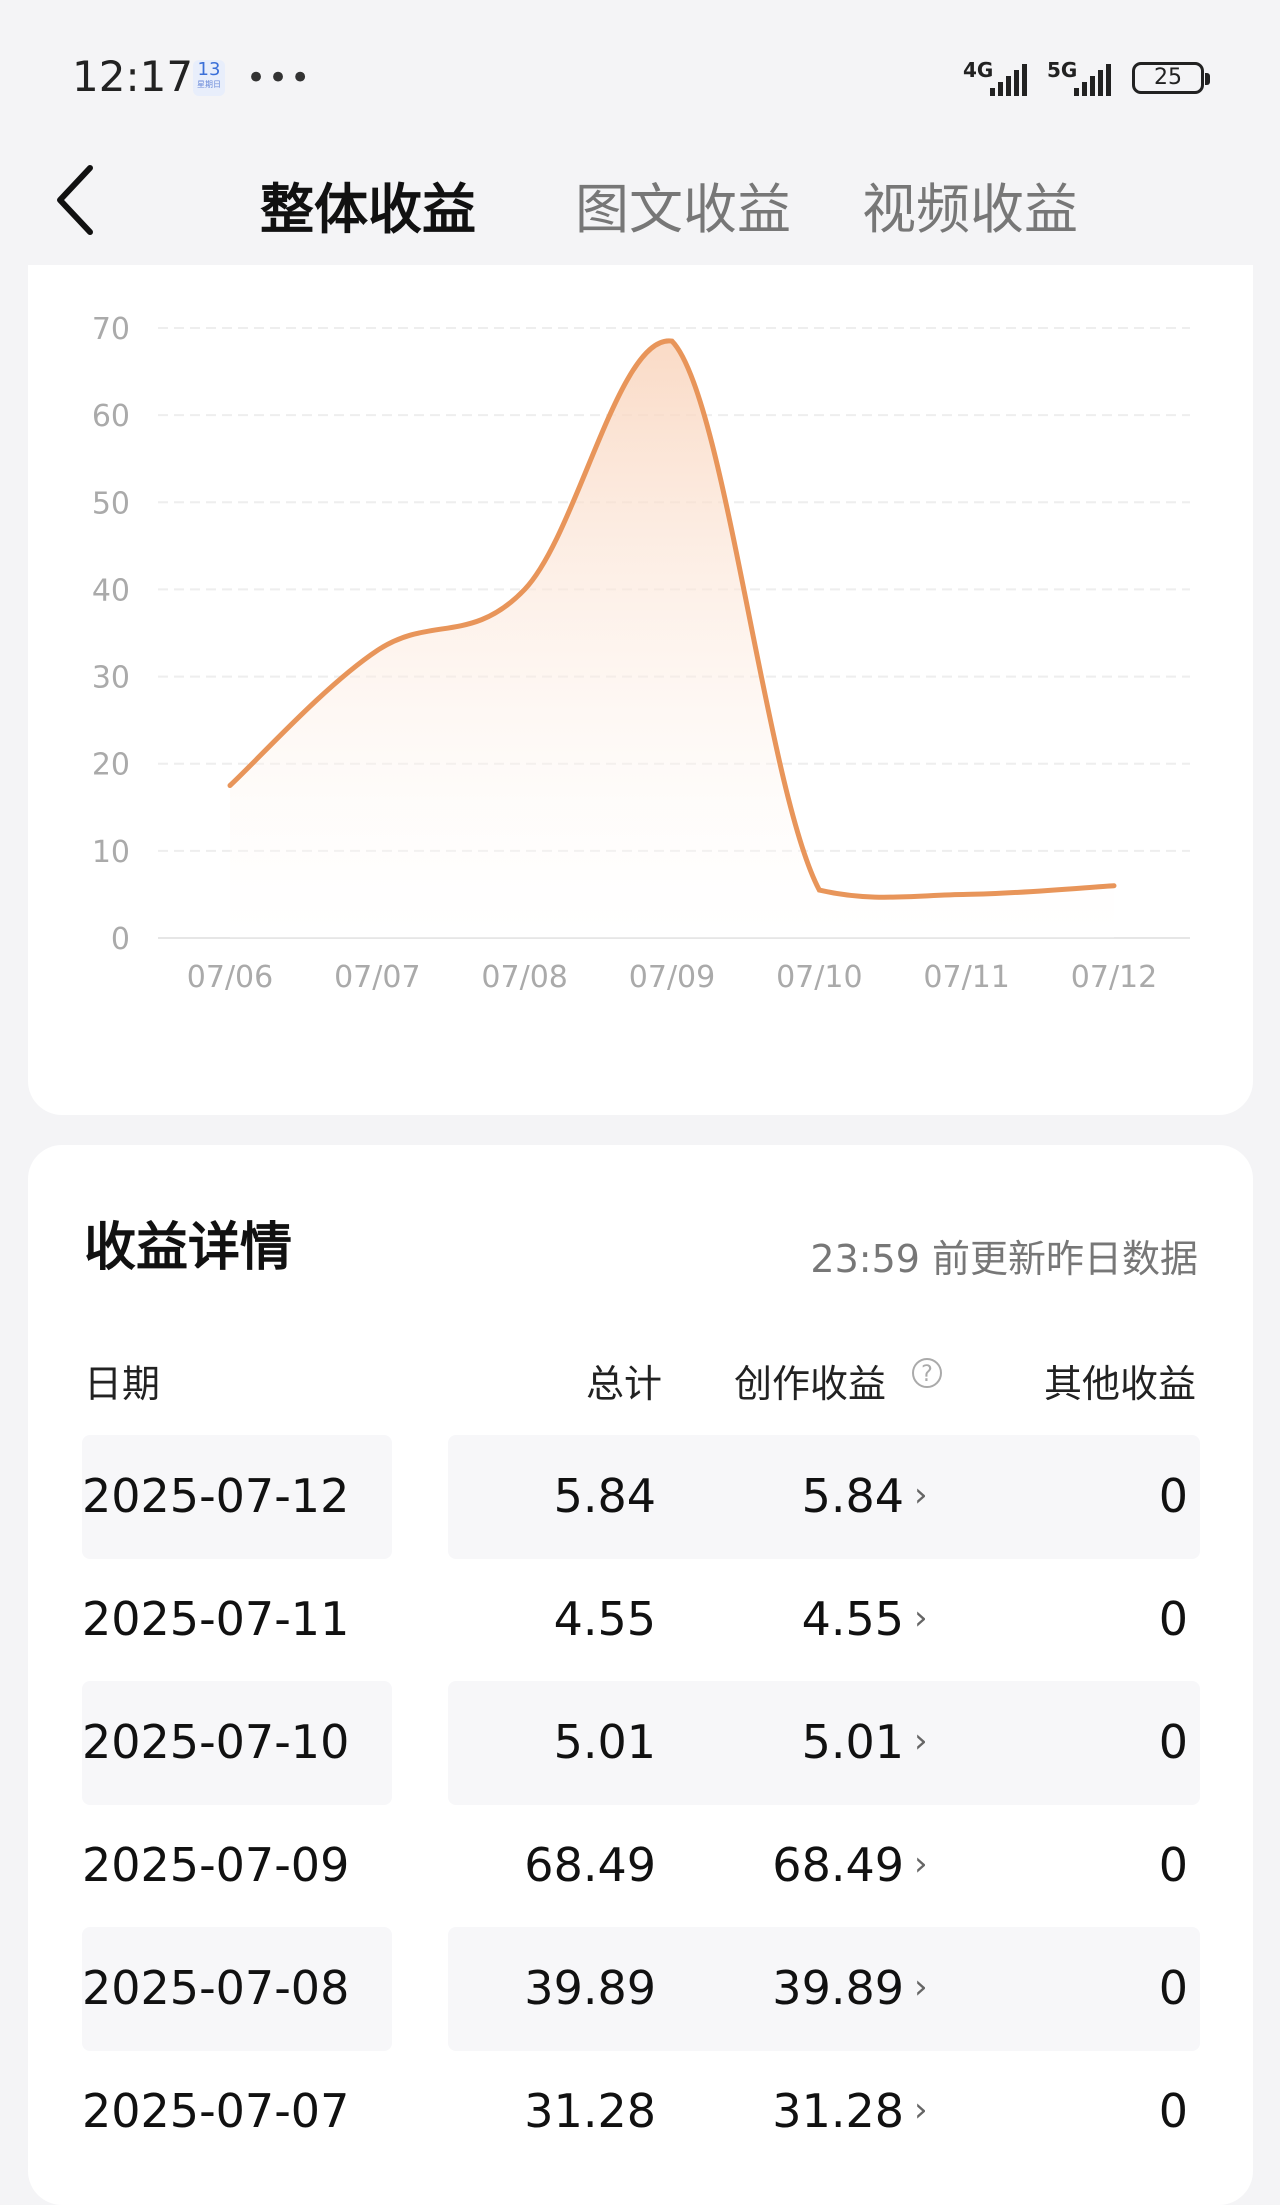 The image size is (1280, 2205). Describe the element at coordinates (133, 76) in the screenshot. I see `status-time: 12:17` at that location.